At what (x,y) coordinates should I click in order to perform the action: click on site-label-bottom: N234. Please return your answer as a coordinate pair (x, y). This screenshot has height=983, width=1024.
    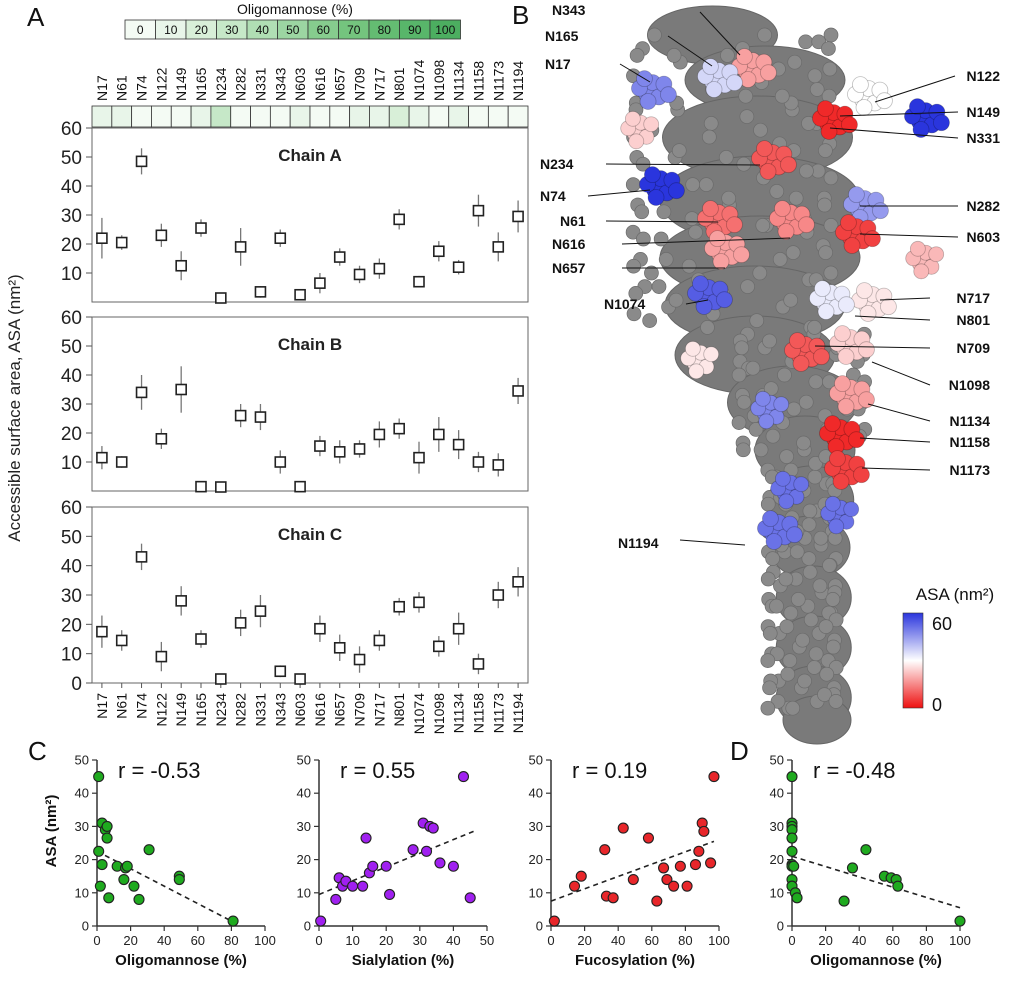
    Looking at the image, I should click on (221, 710).